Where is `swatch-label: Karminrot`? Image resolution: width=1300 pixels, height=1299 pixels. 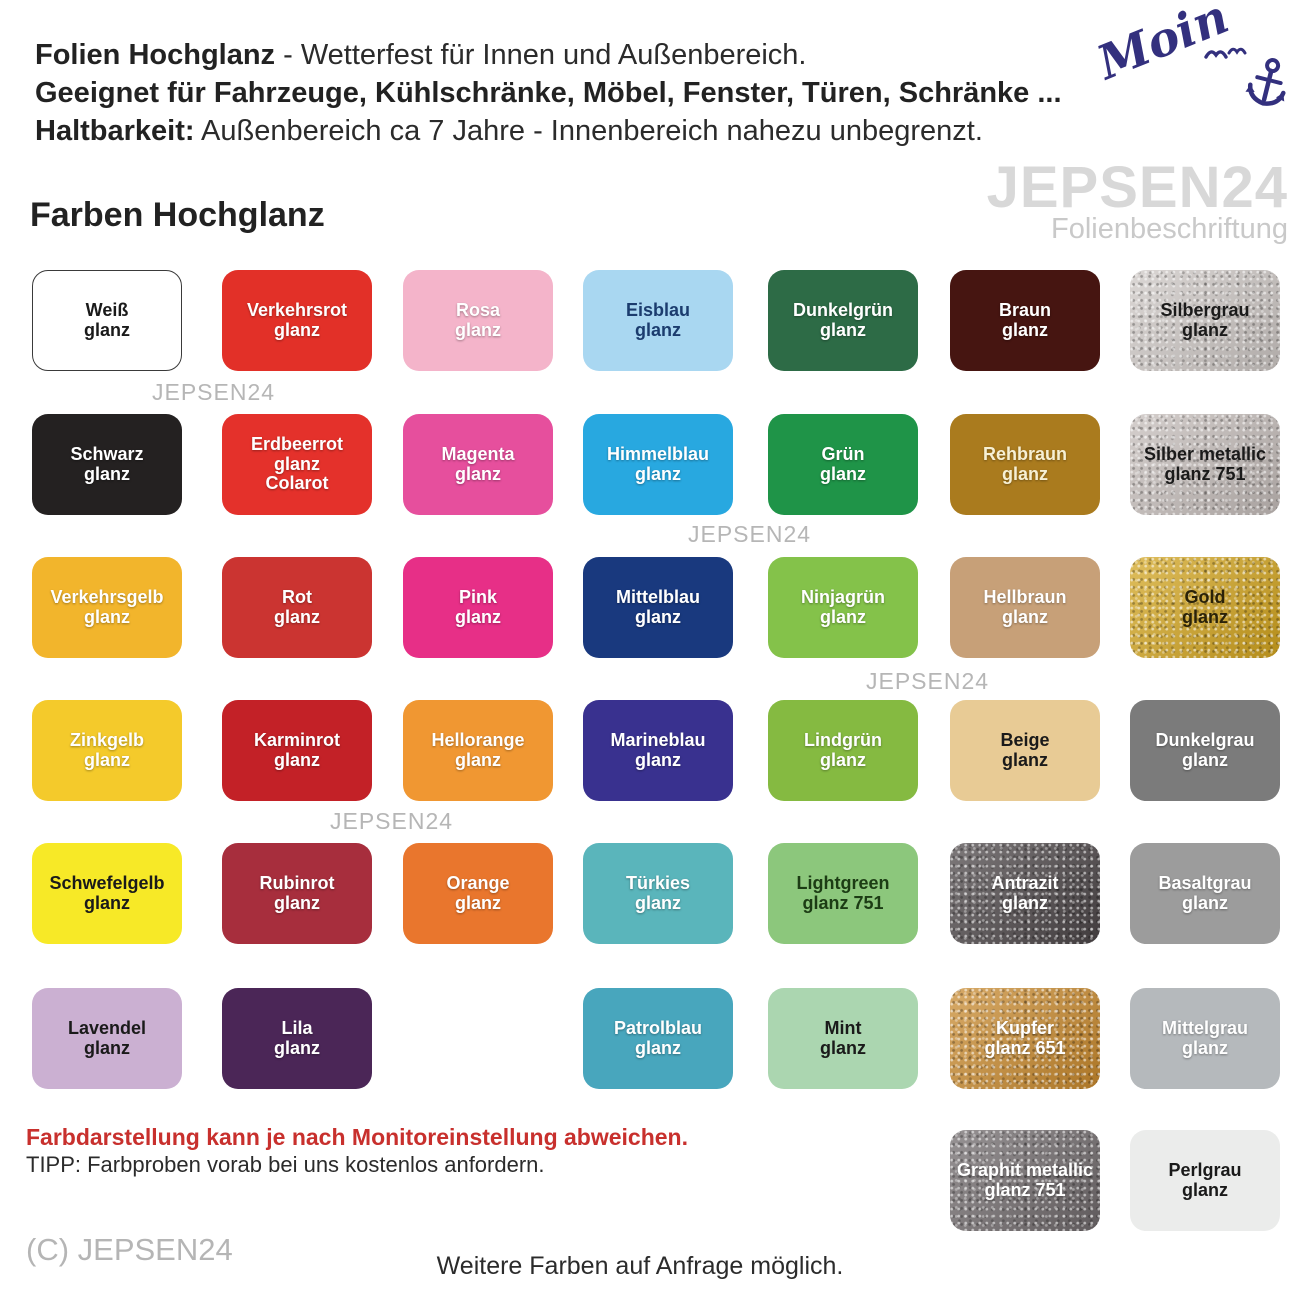
swatch-label: Karminrot is located at coordinates (296, 740).